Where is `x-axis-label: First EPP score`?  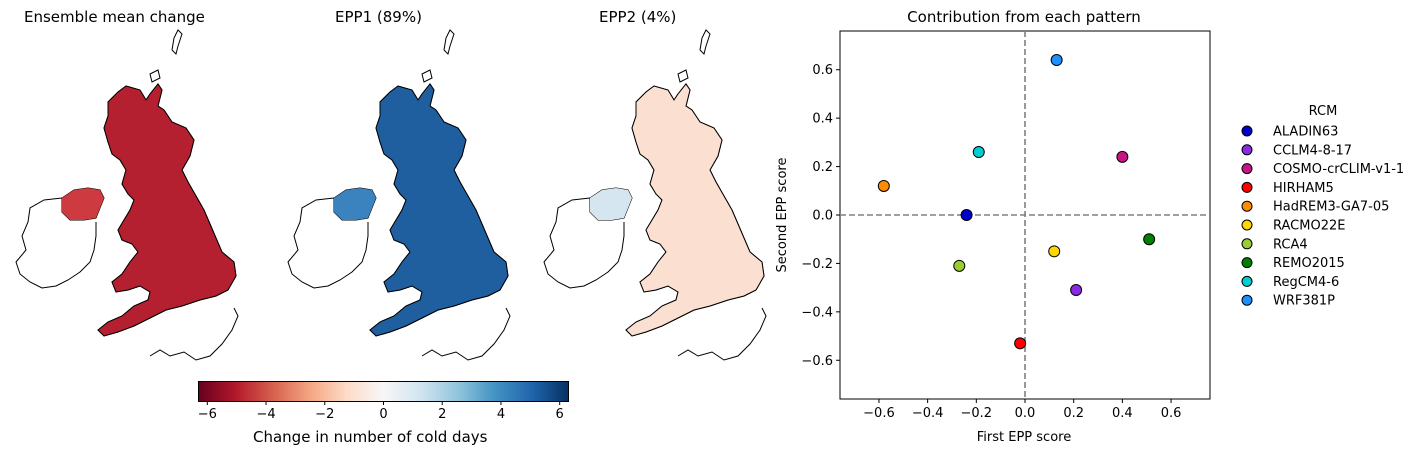 x-axis-label: First EPP score is located at coordinates (1024, 437).